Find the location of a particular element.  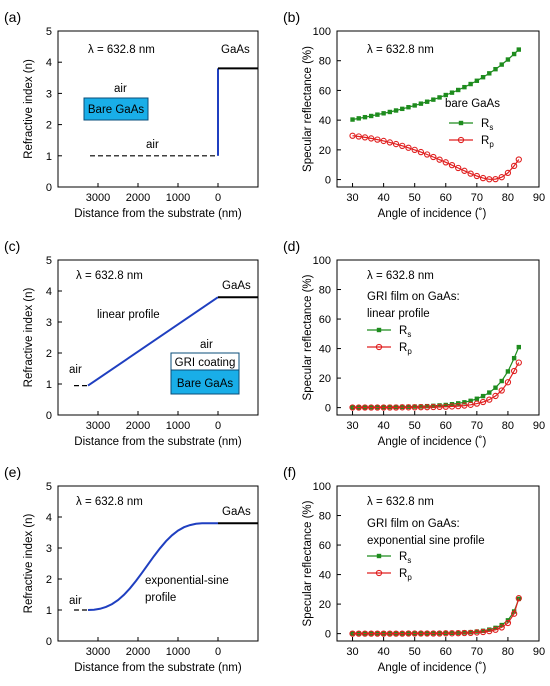

x-tick-label: 90 is located at coordinates (539, 652).